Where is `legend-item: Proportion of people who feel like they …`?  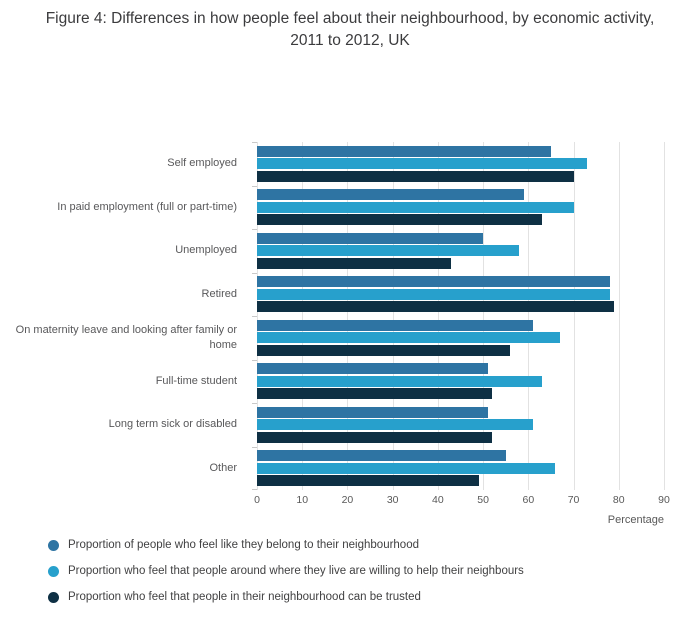
legend-item: Proportion of people who feel like they … is located at coordinates (368, 545).